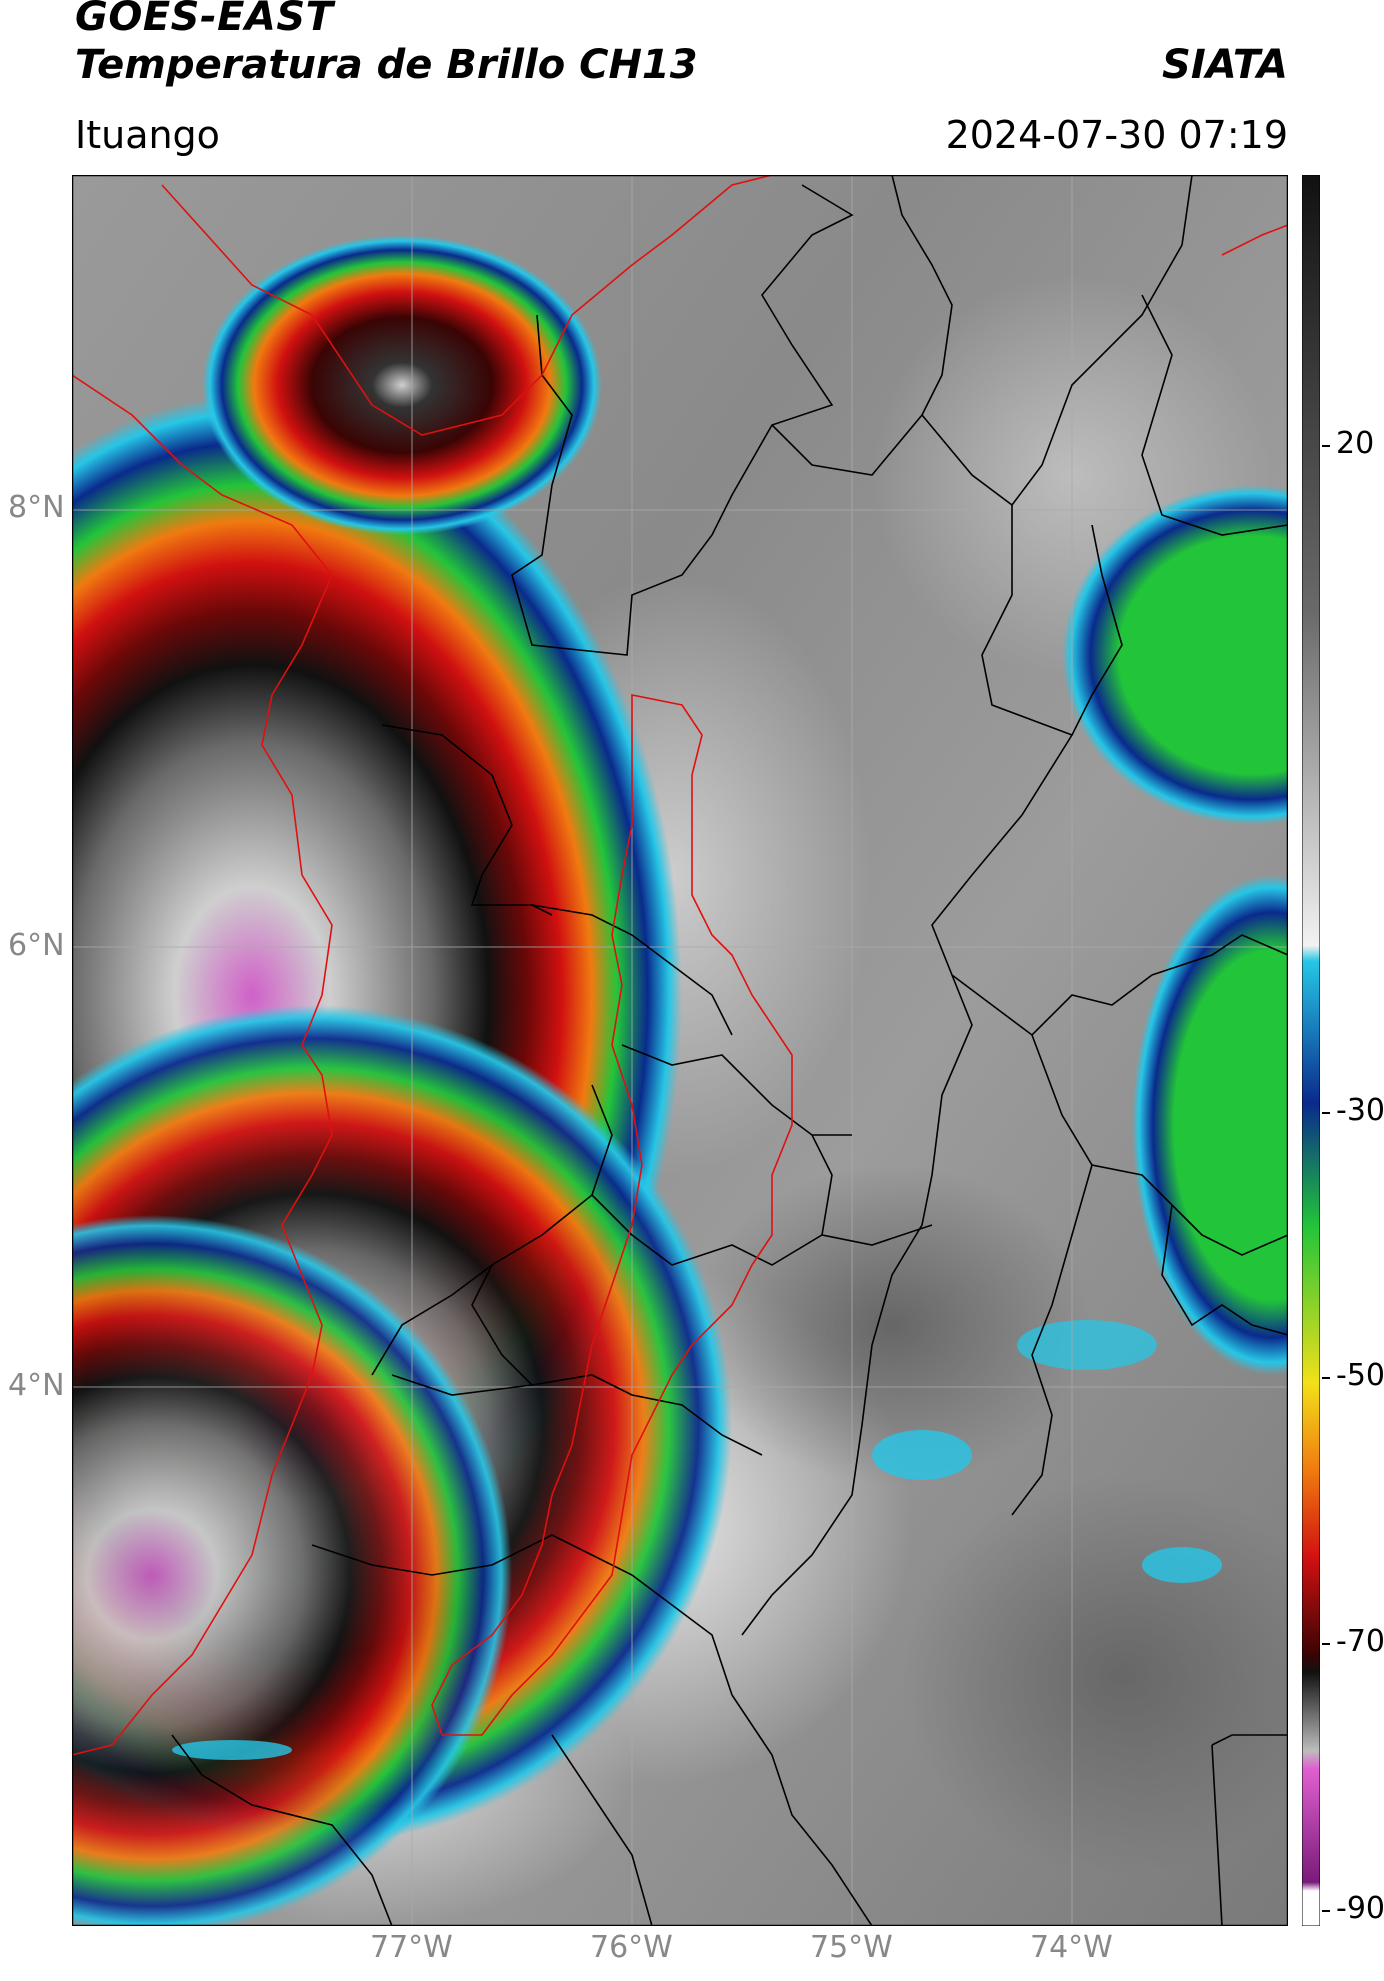 Image resolution: width=1384 pixels, height=1981 pixels. Describe the element at coordinates (36, 507) in the screenshot. I see `lat-label-8n: 8°N` at that location.